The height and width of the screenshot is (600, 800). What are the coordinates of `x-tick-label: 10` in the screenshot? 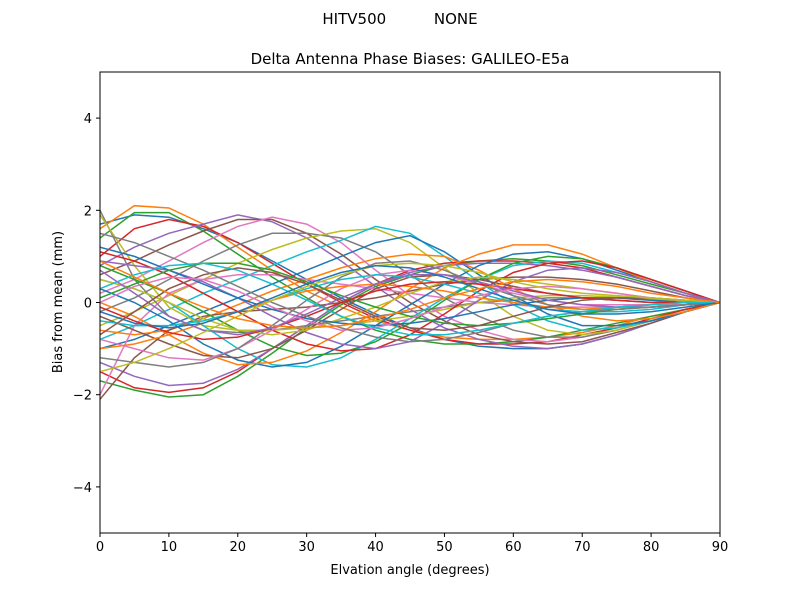 It's located at (169, 547).